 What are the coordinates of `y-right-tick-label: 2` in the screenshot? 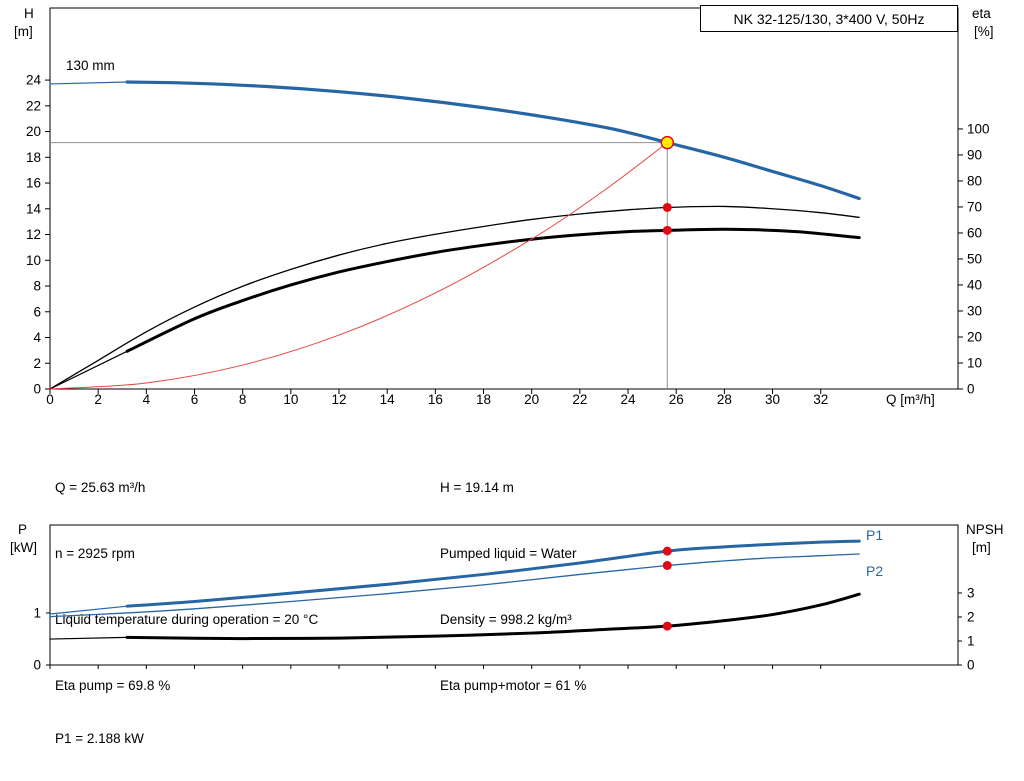 It's located at (971, 616).